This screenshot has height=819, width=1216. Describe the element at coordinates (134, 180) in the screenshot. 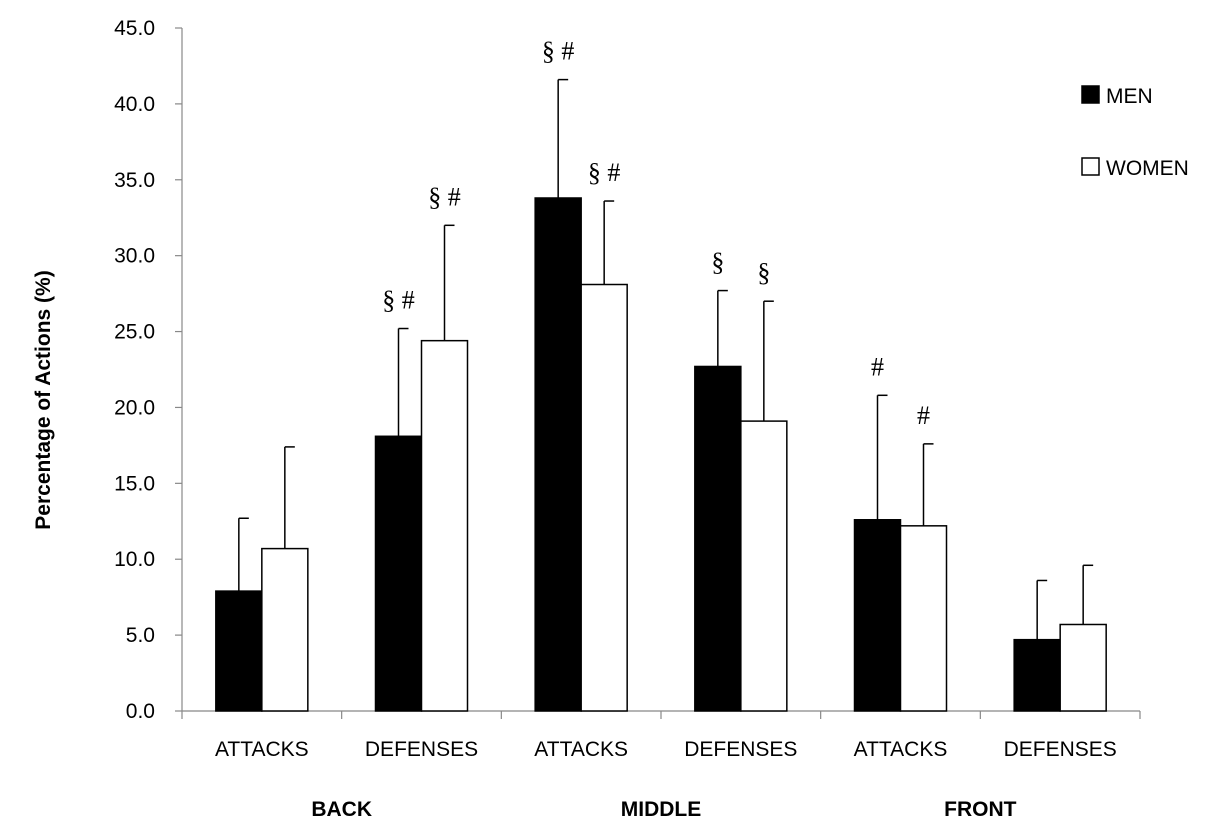

I see `y-tick-label: 35.0` at that location.